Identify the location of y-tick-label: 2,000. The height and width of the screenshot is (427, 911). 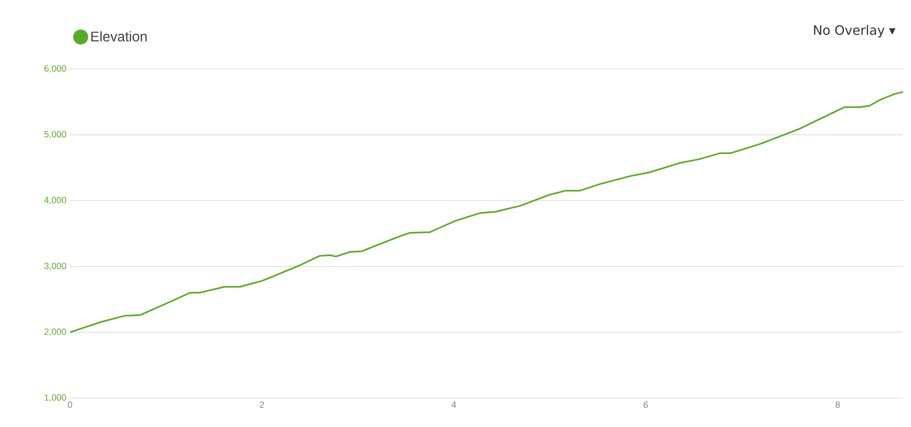
(55, 332).